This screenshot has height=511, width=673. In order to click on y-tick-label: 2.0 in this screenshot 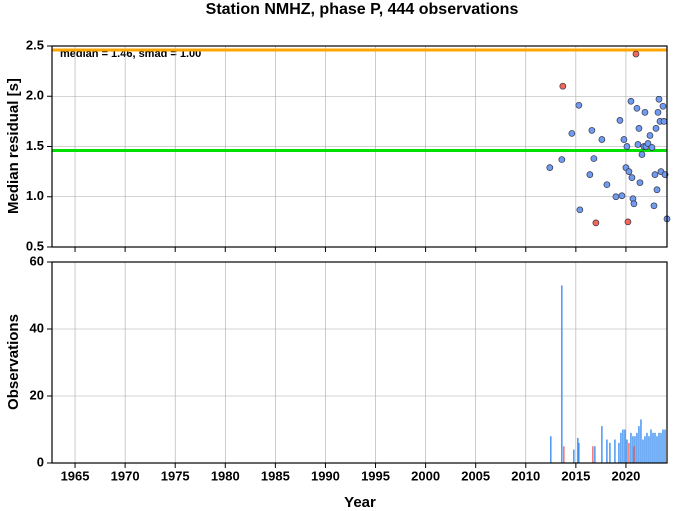, I will do `click(35, 95)`.